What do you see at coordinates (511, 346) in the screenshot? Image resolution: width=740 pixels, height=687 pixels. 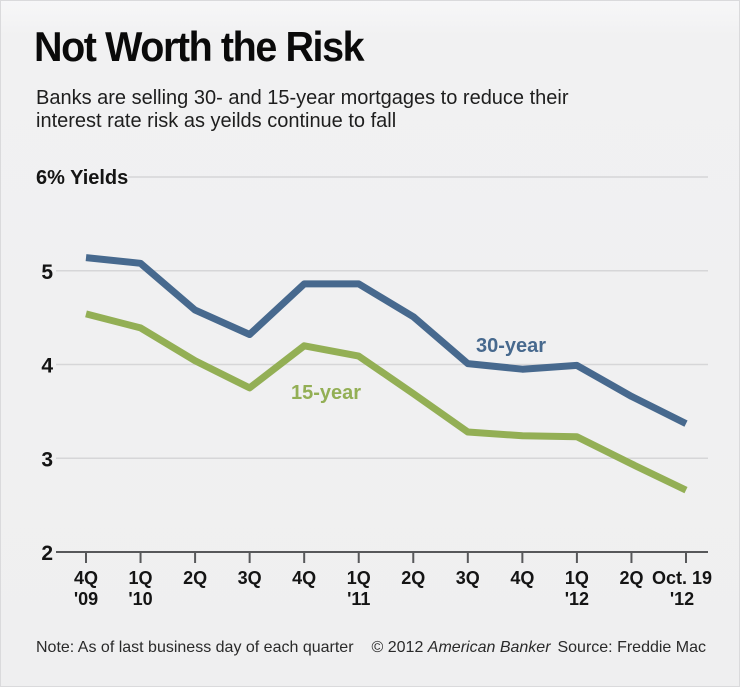 I see `series-label-30-year: 30-year` at bounding box center [511, 346].